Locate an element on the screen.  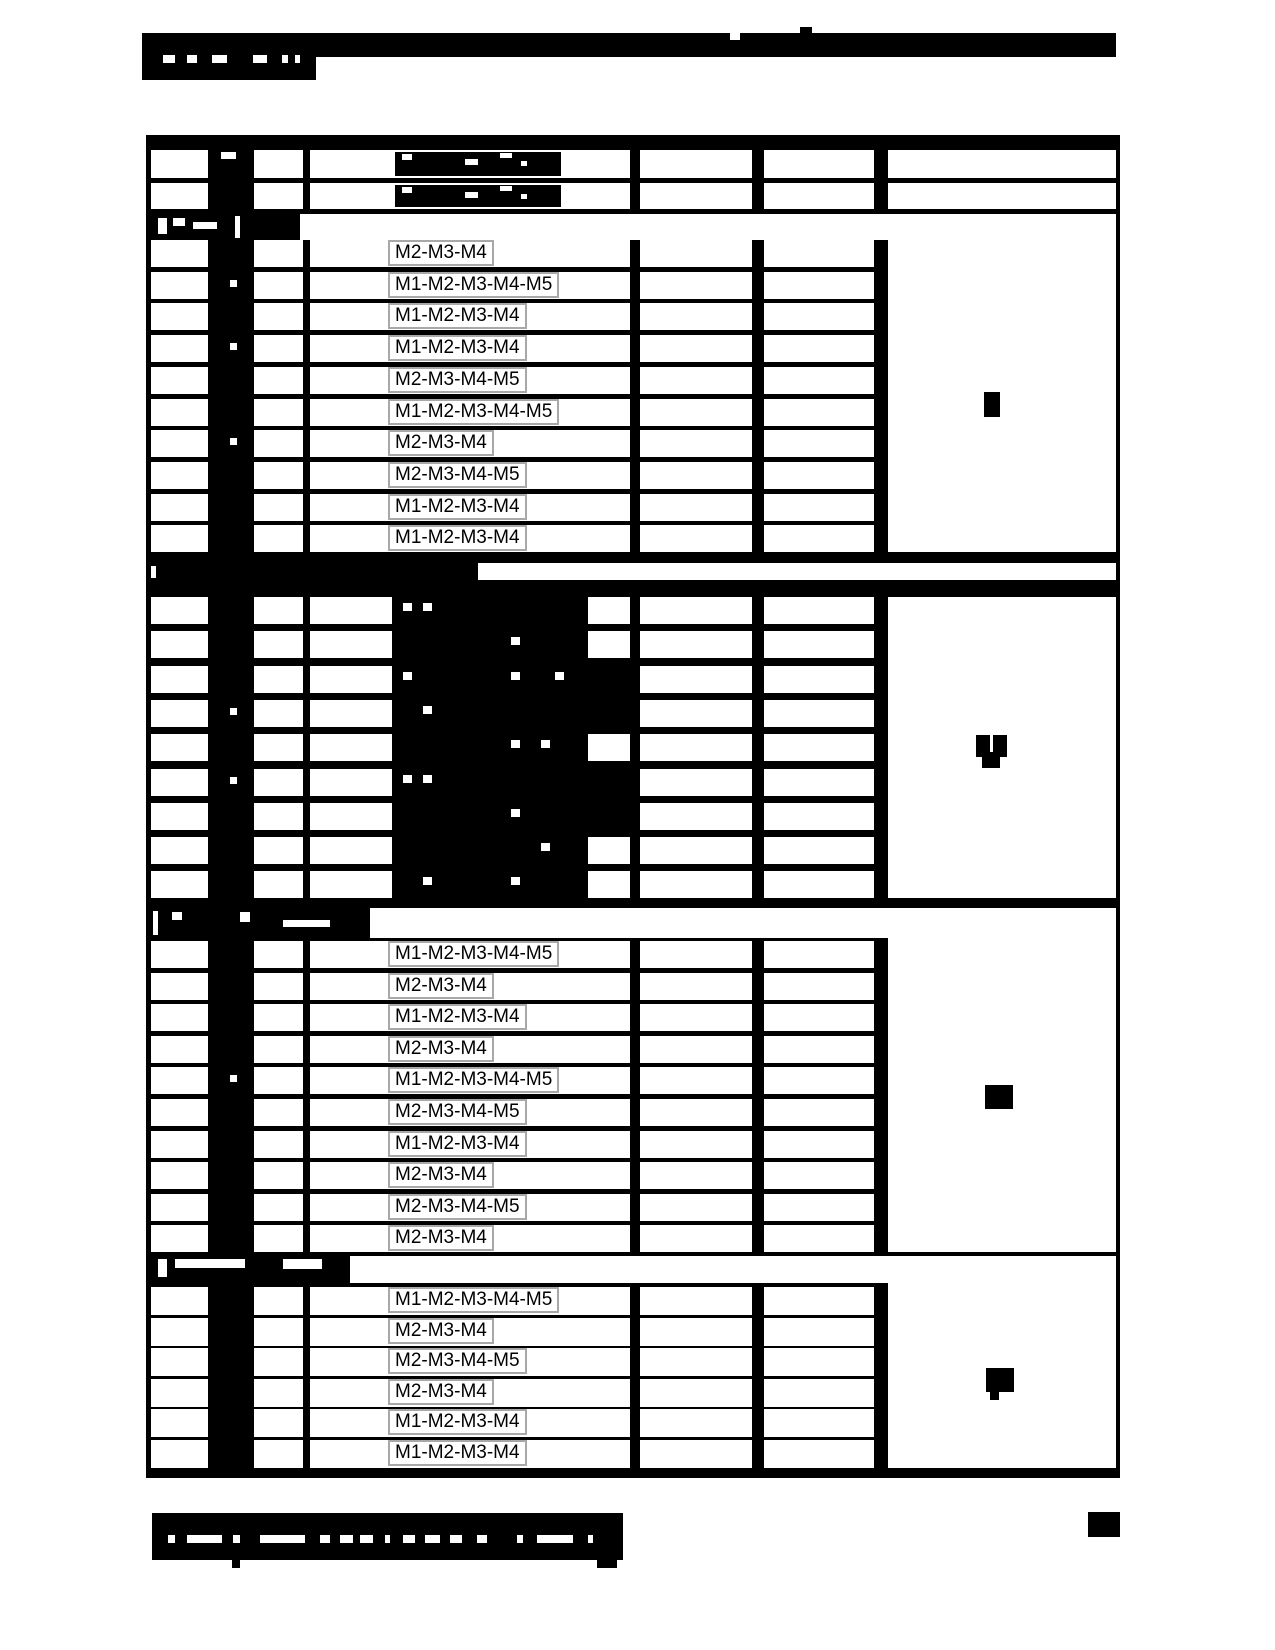
page-corner-redaction-mark is located at coordinates (1104, 1524).